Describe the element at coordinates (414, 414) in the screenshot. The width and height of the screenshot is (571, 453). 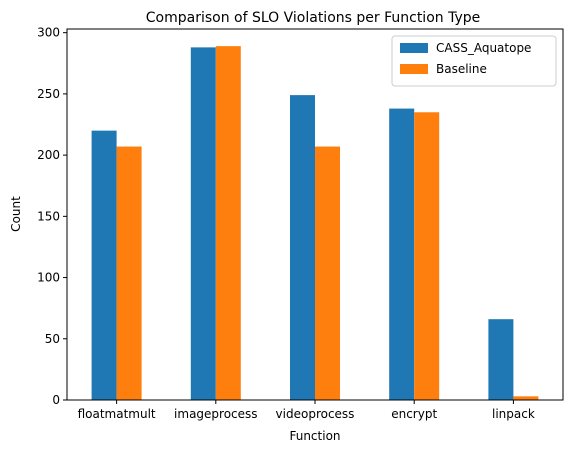
I see `x-tick-label: encrypt` at that location.